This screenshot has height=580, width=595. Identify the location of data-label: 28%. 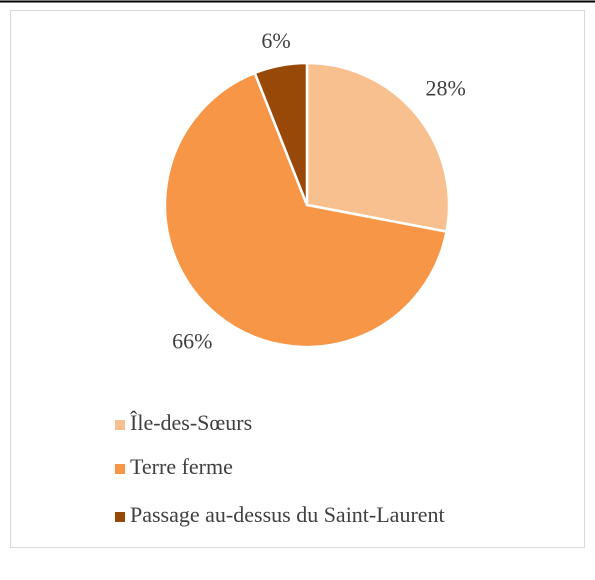
(446, 87).